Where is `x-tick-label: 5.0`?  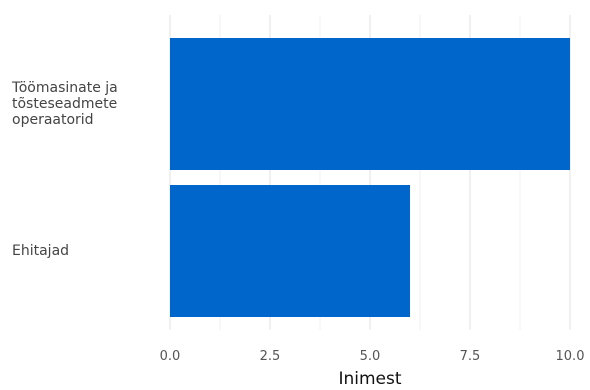
x-tick-label: 5.0 is located at coordinates (370, 356).